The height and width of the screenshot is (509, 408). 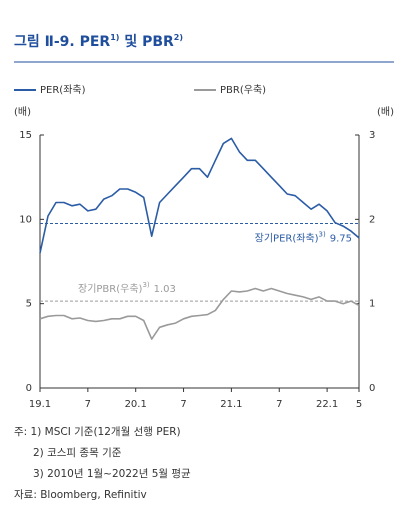 What do you see at coordinates (80, 495) in the screenshot?
I see `footnote: 자료: Bloomberg, Refinitiv` at bounding box center [80, 495].